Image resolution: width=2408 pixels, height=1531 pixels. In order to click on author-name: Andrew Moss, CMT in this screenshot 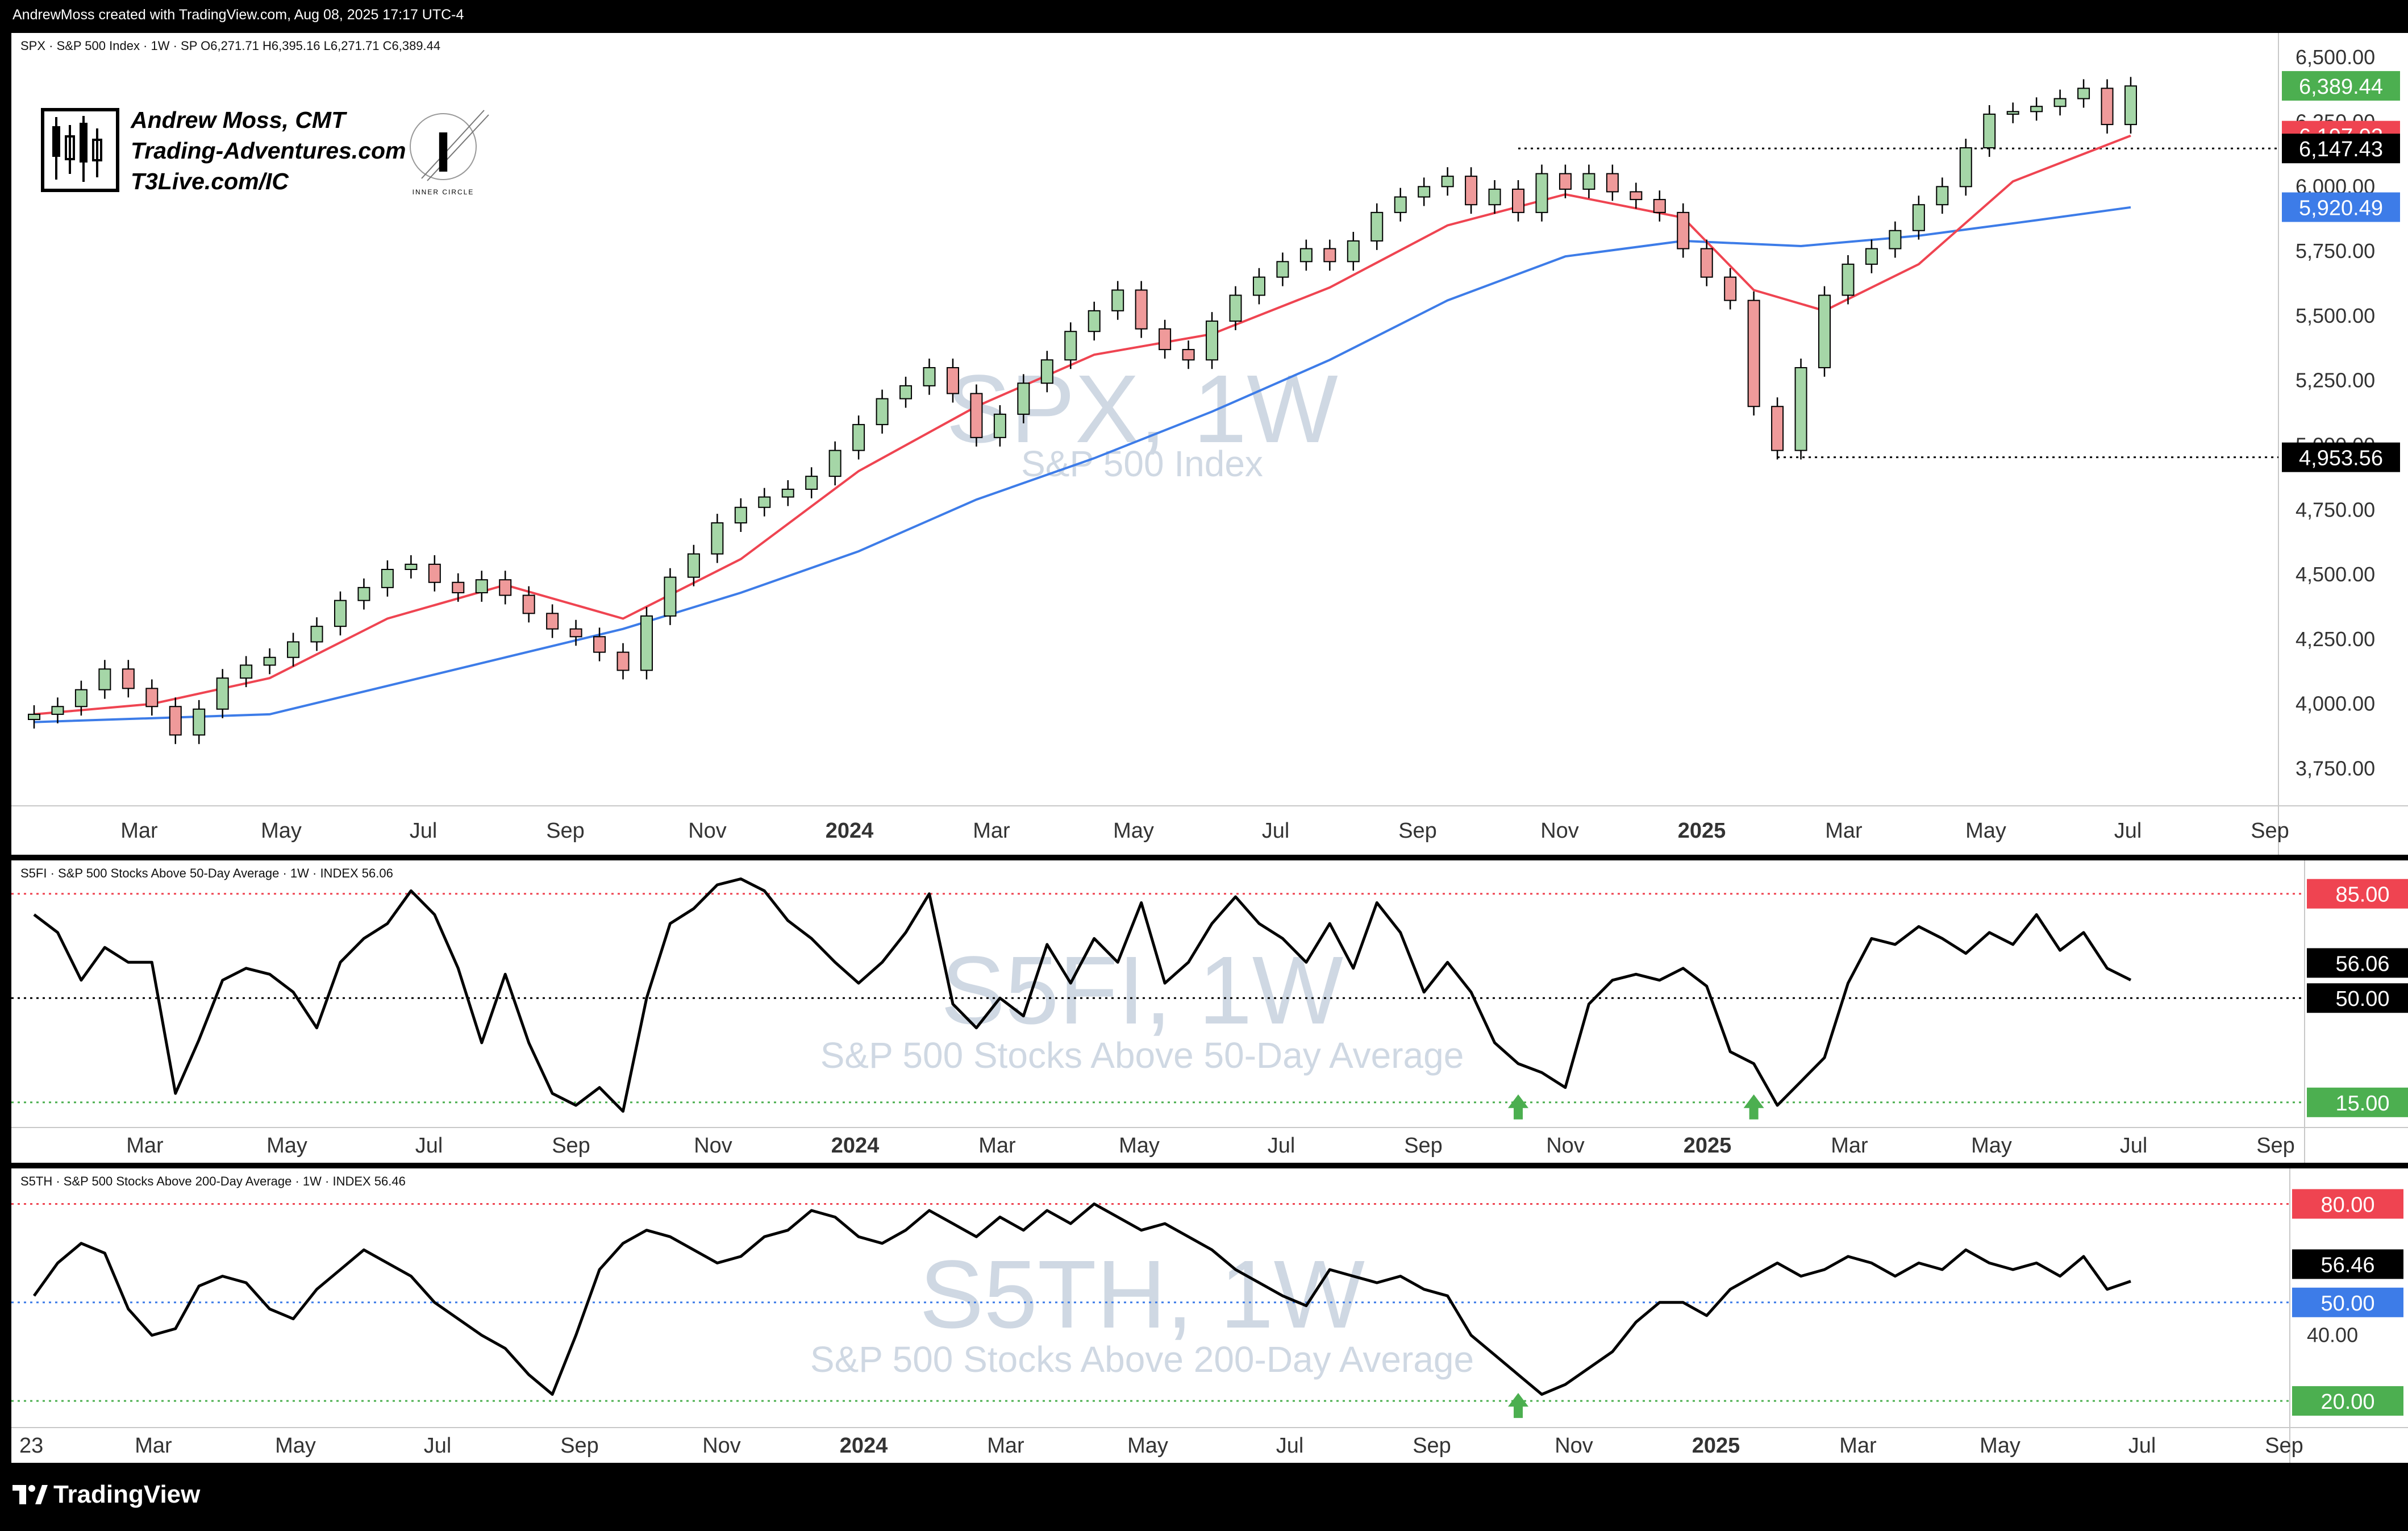, I will do `click(238, 120)`.